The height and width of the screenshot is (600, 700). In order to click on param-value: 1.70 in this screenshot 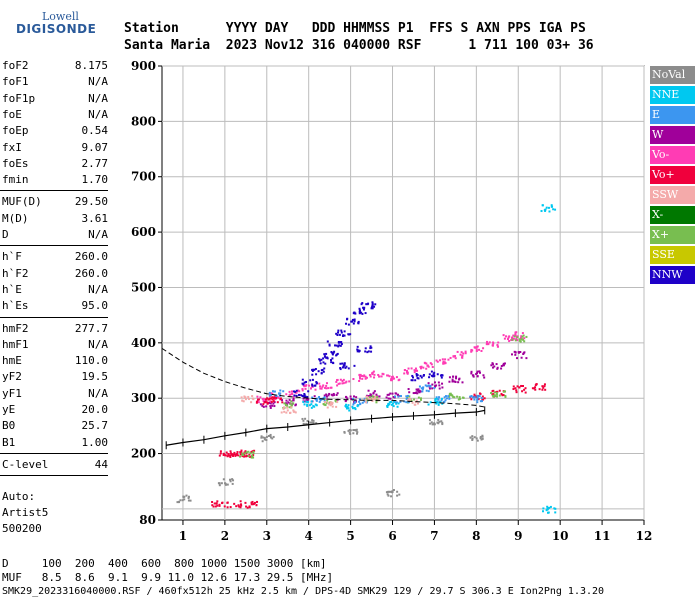, I will do `click(95, 180)`.